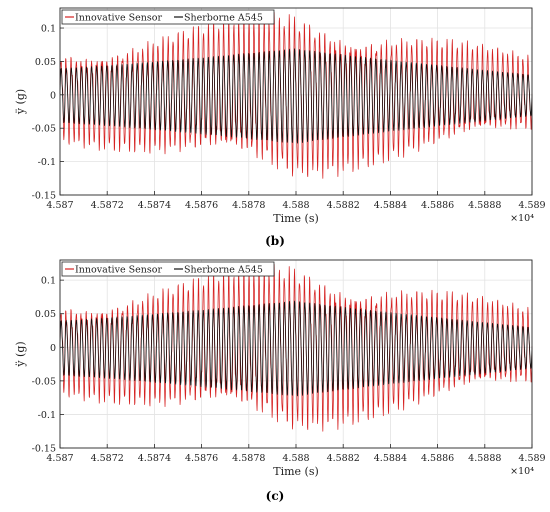 The image size is (550, 512). What do you see at coordinates (275, 241) in the screenshot?
I see `panel-caption: (b)` at bounding box center [275, 241].